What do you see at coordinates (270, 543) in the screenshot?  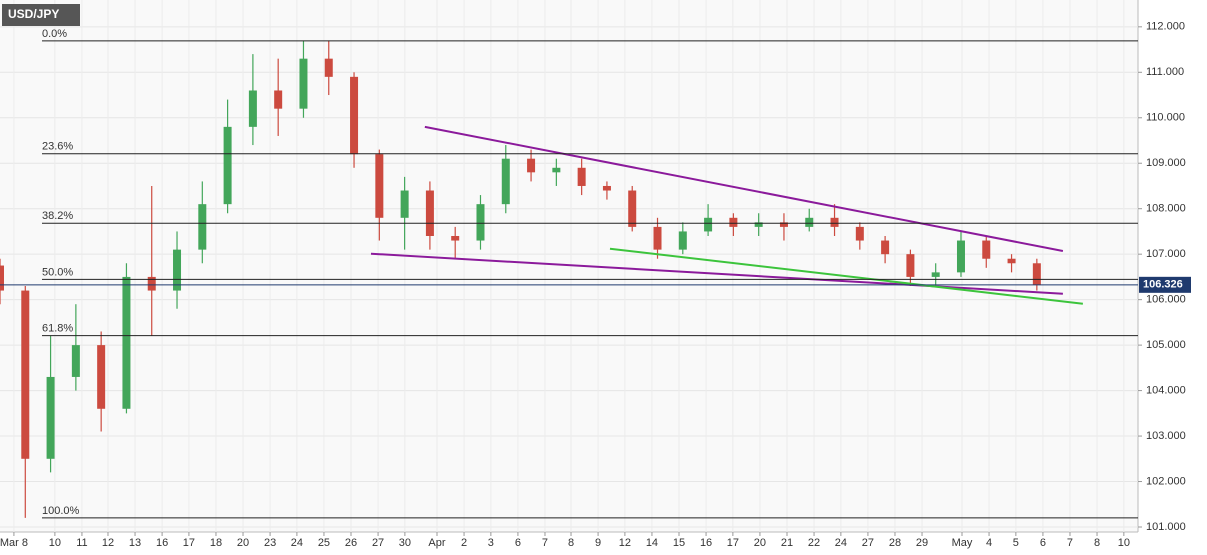 I see `x-tick-label: 23` at bounding box center [270, 543].